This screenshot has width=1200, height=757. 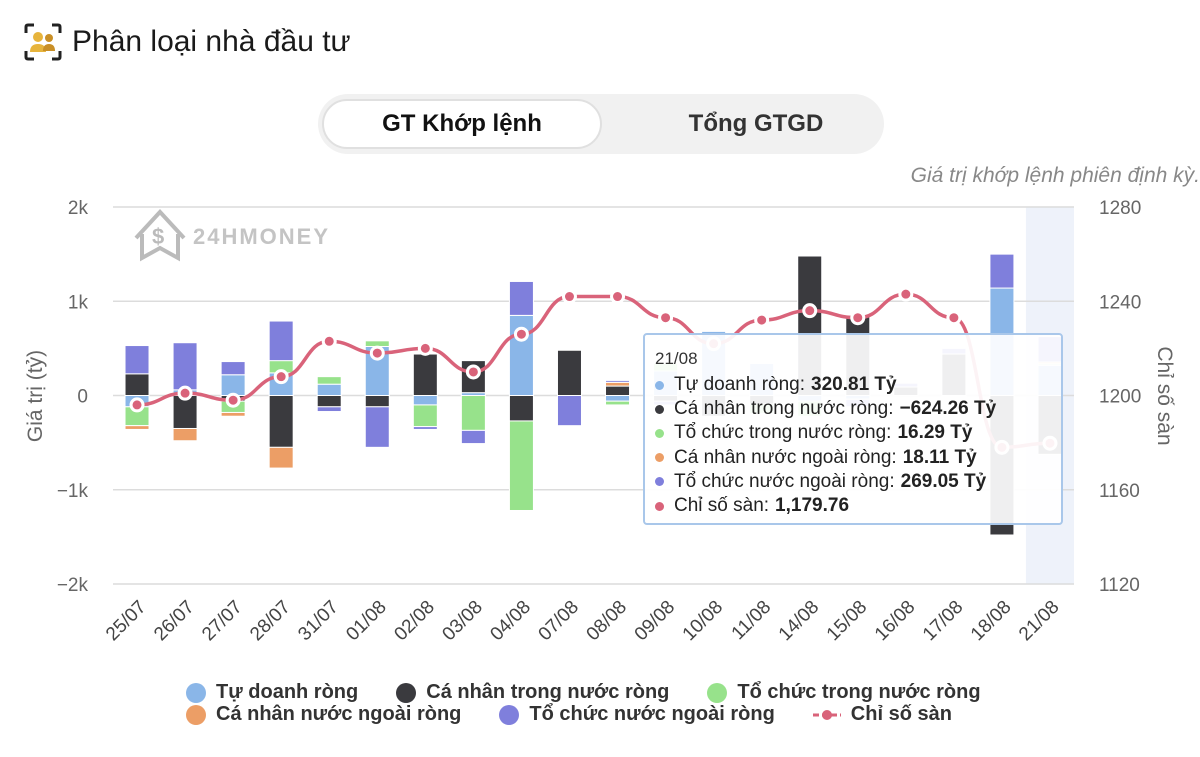 I want to click on legend-item: Cá nhân trong nước ròng, so click(x=532, y=692).